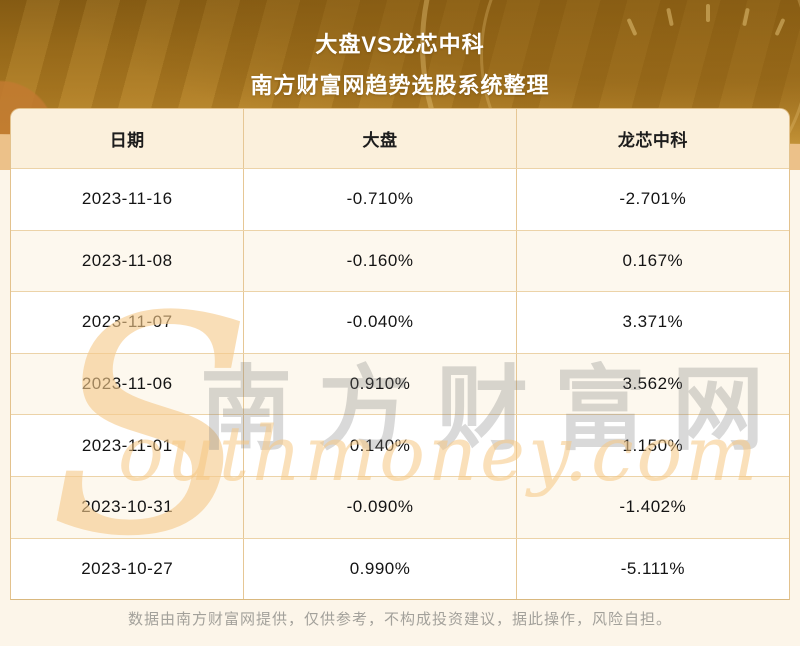 Image resolution: width=800 pixels, height=646 pixels. I want to click on market-change-cell: -0.160%, so click(380, 261).